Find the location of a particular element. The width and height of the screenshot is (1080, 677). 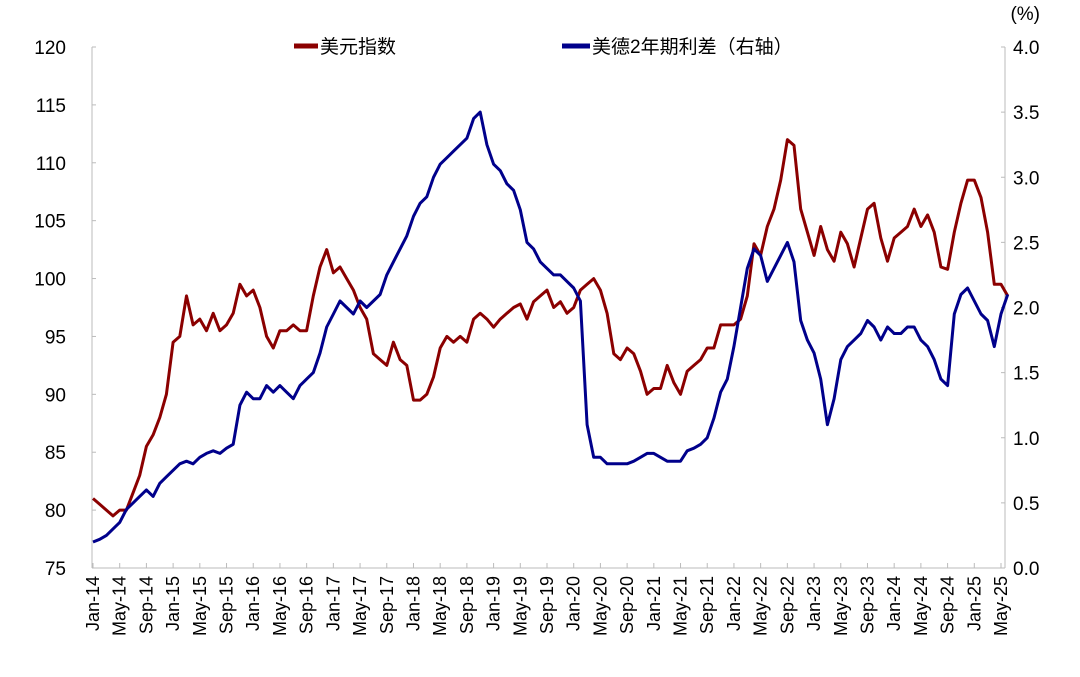

x-tick-label: May-16 is located at coordinates (280, 606).